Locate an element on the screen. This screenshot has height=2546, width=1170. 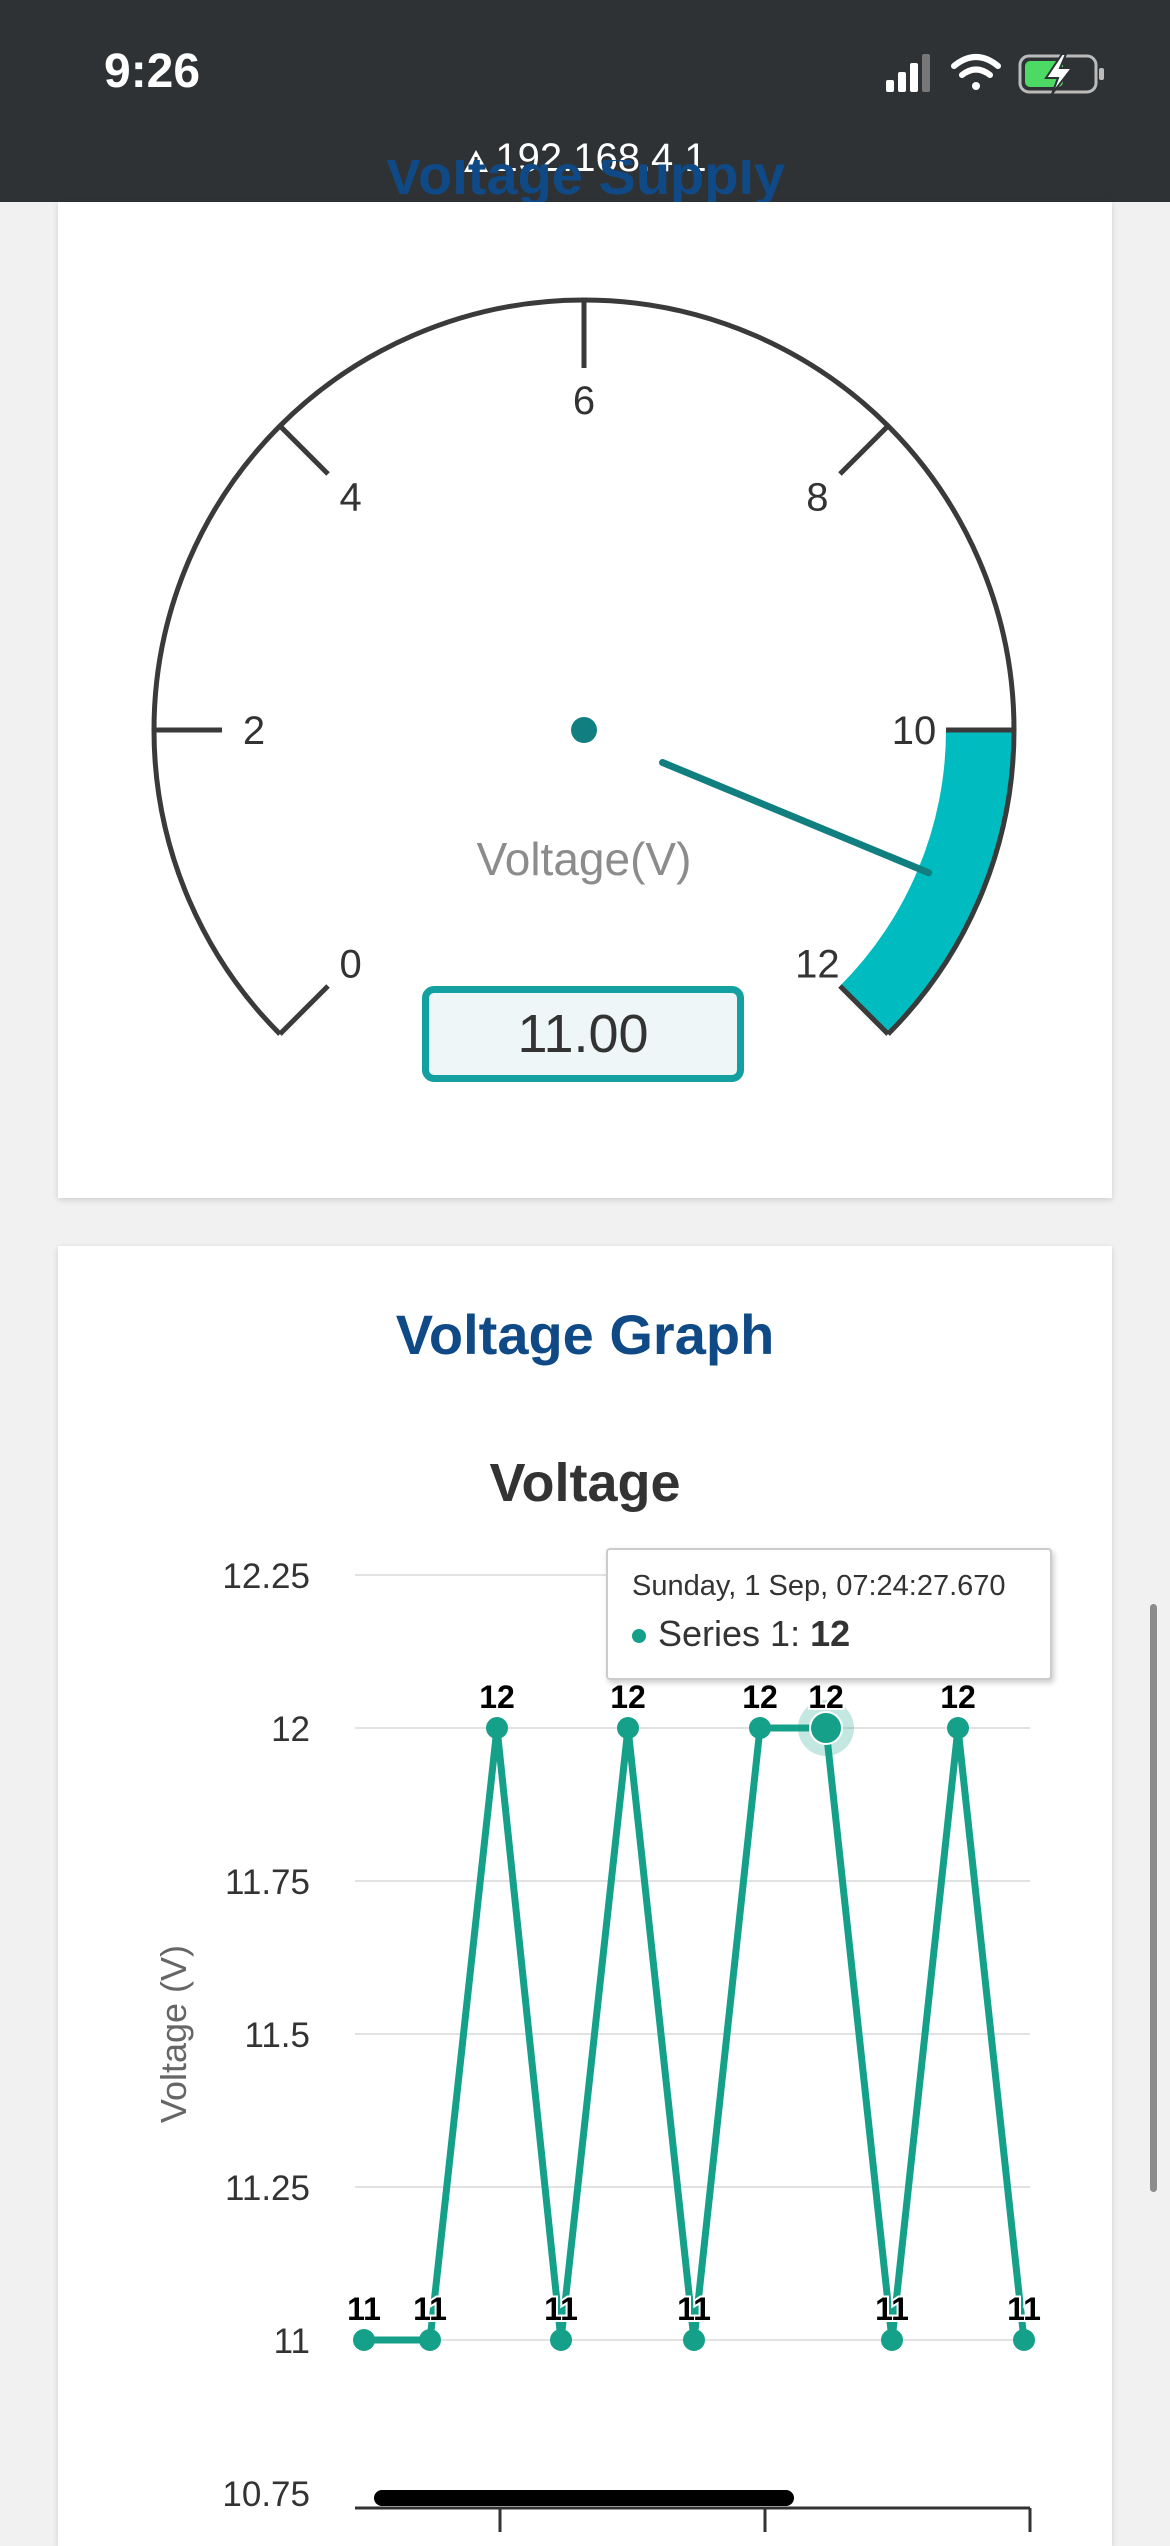
y-axis-title: Voltage (V) is located at coordinates (173, 2034).